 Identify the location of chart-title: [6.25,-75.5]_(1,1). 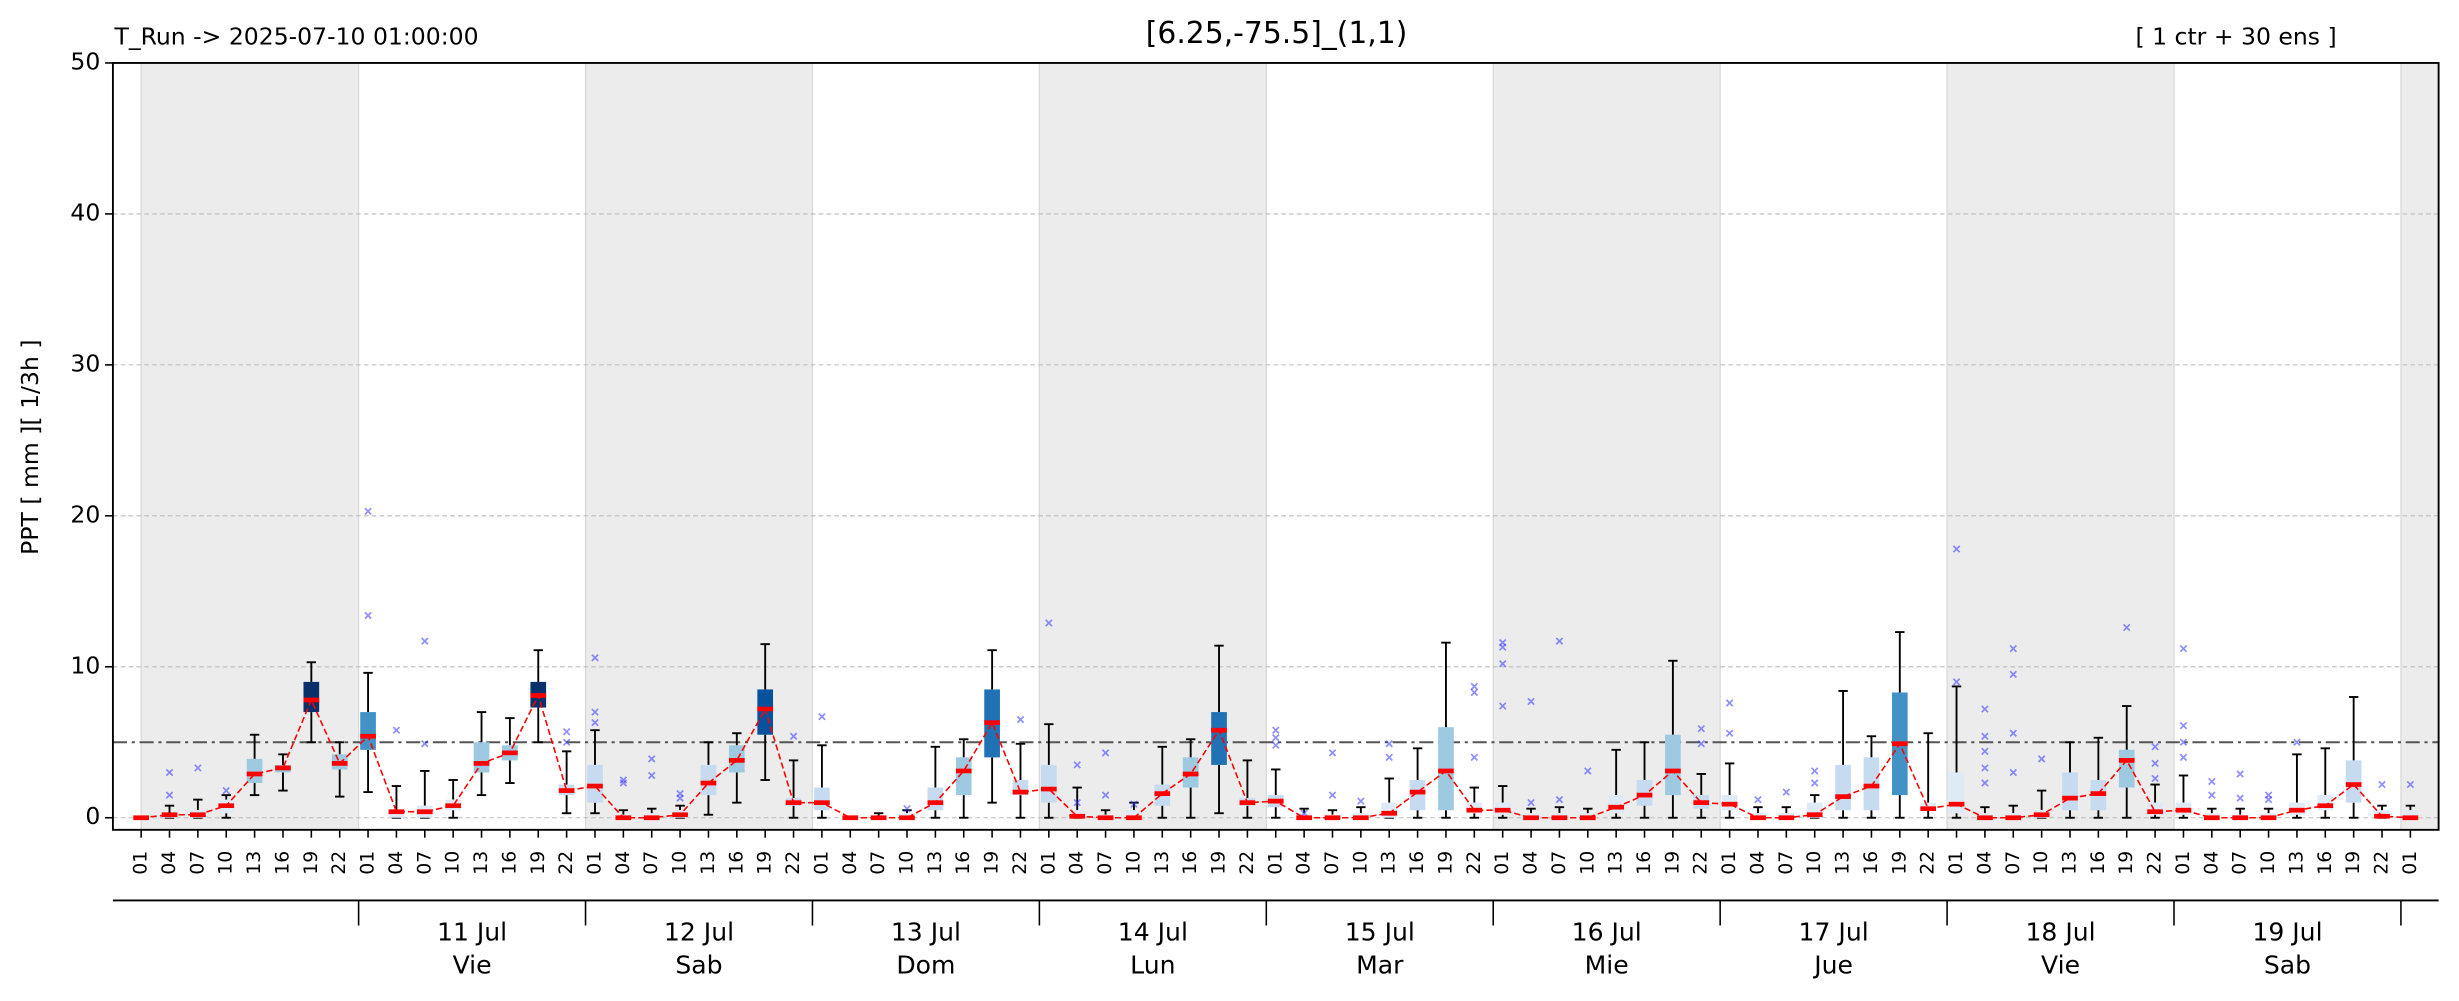
(1277, 33).